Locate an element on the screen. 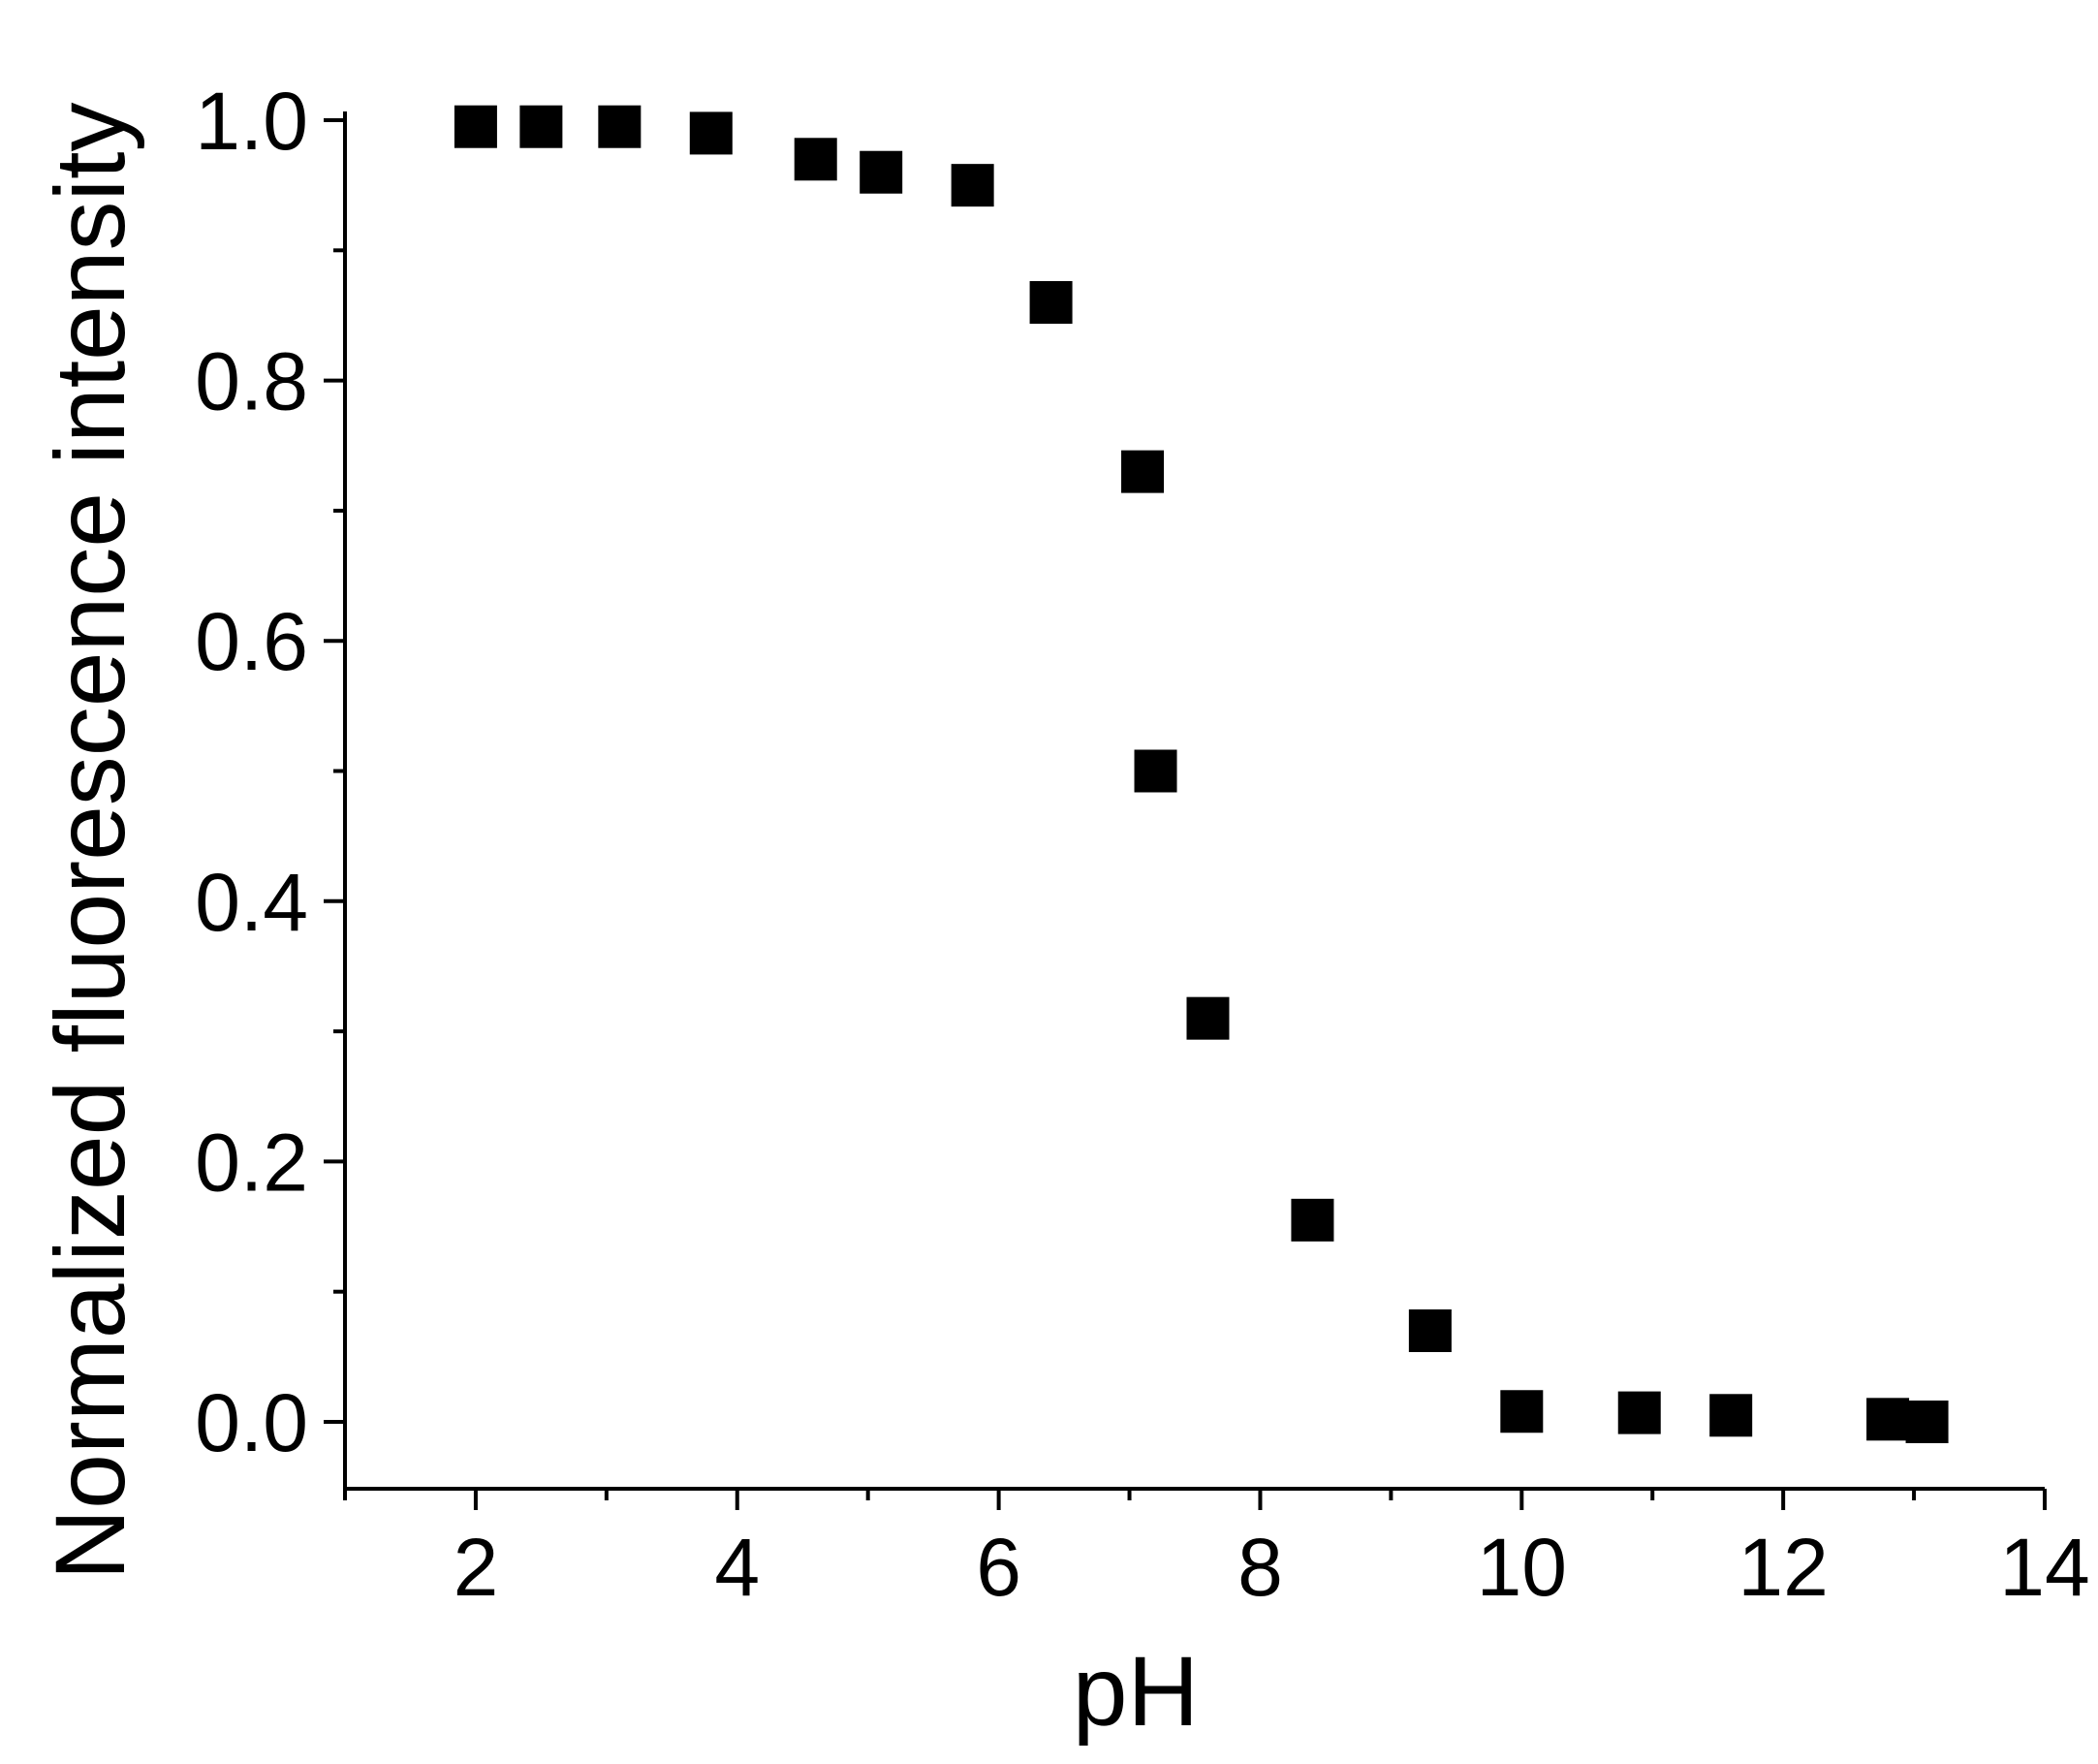  x-tick-label: 8 is located at coordinates (1260, 1568).